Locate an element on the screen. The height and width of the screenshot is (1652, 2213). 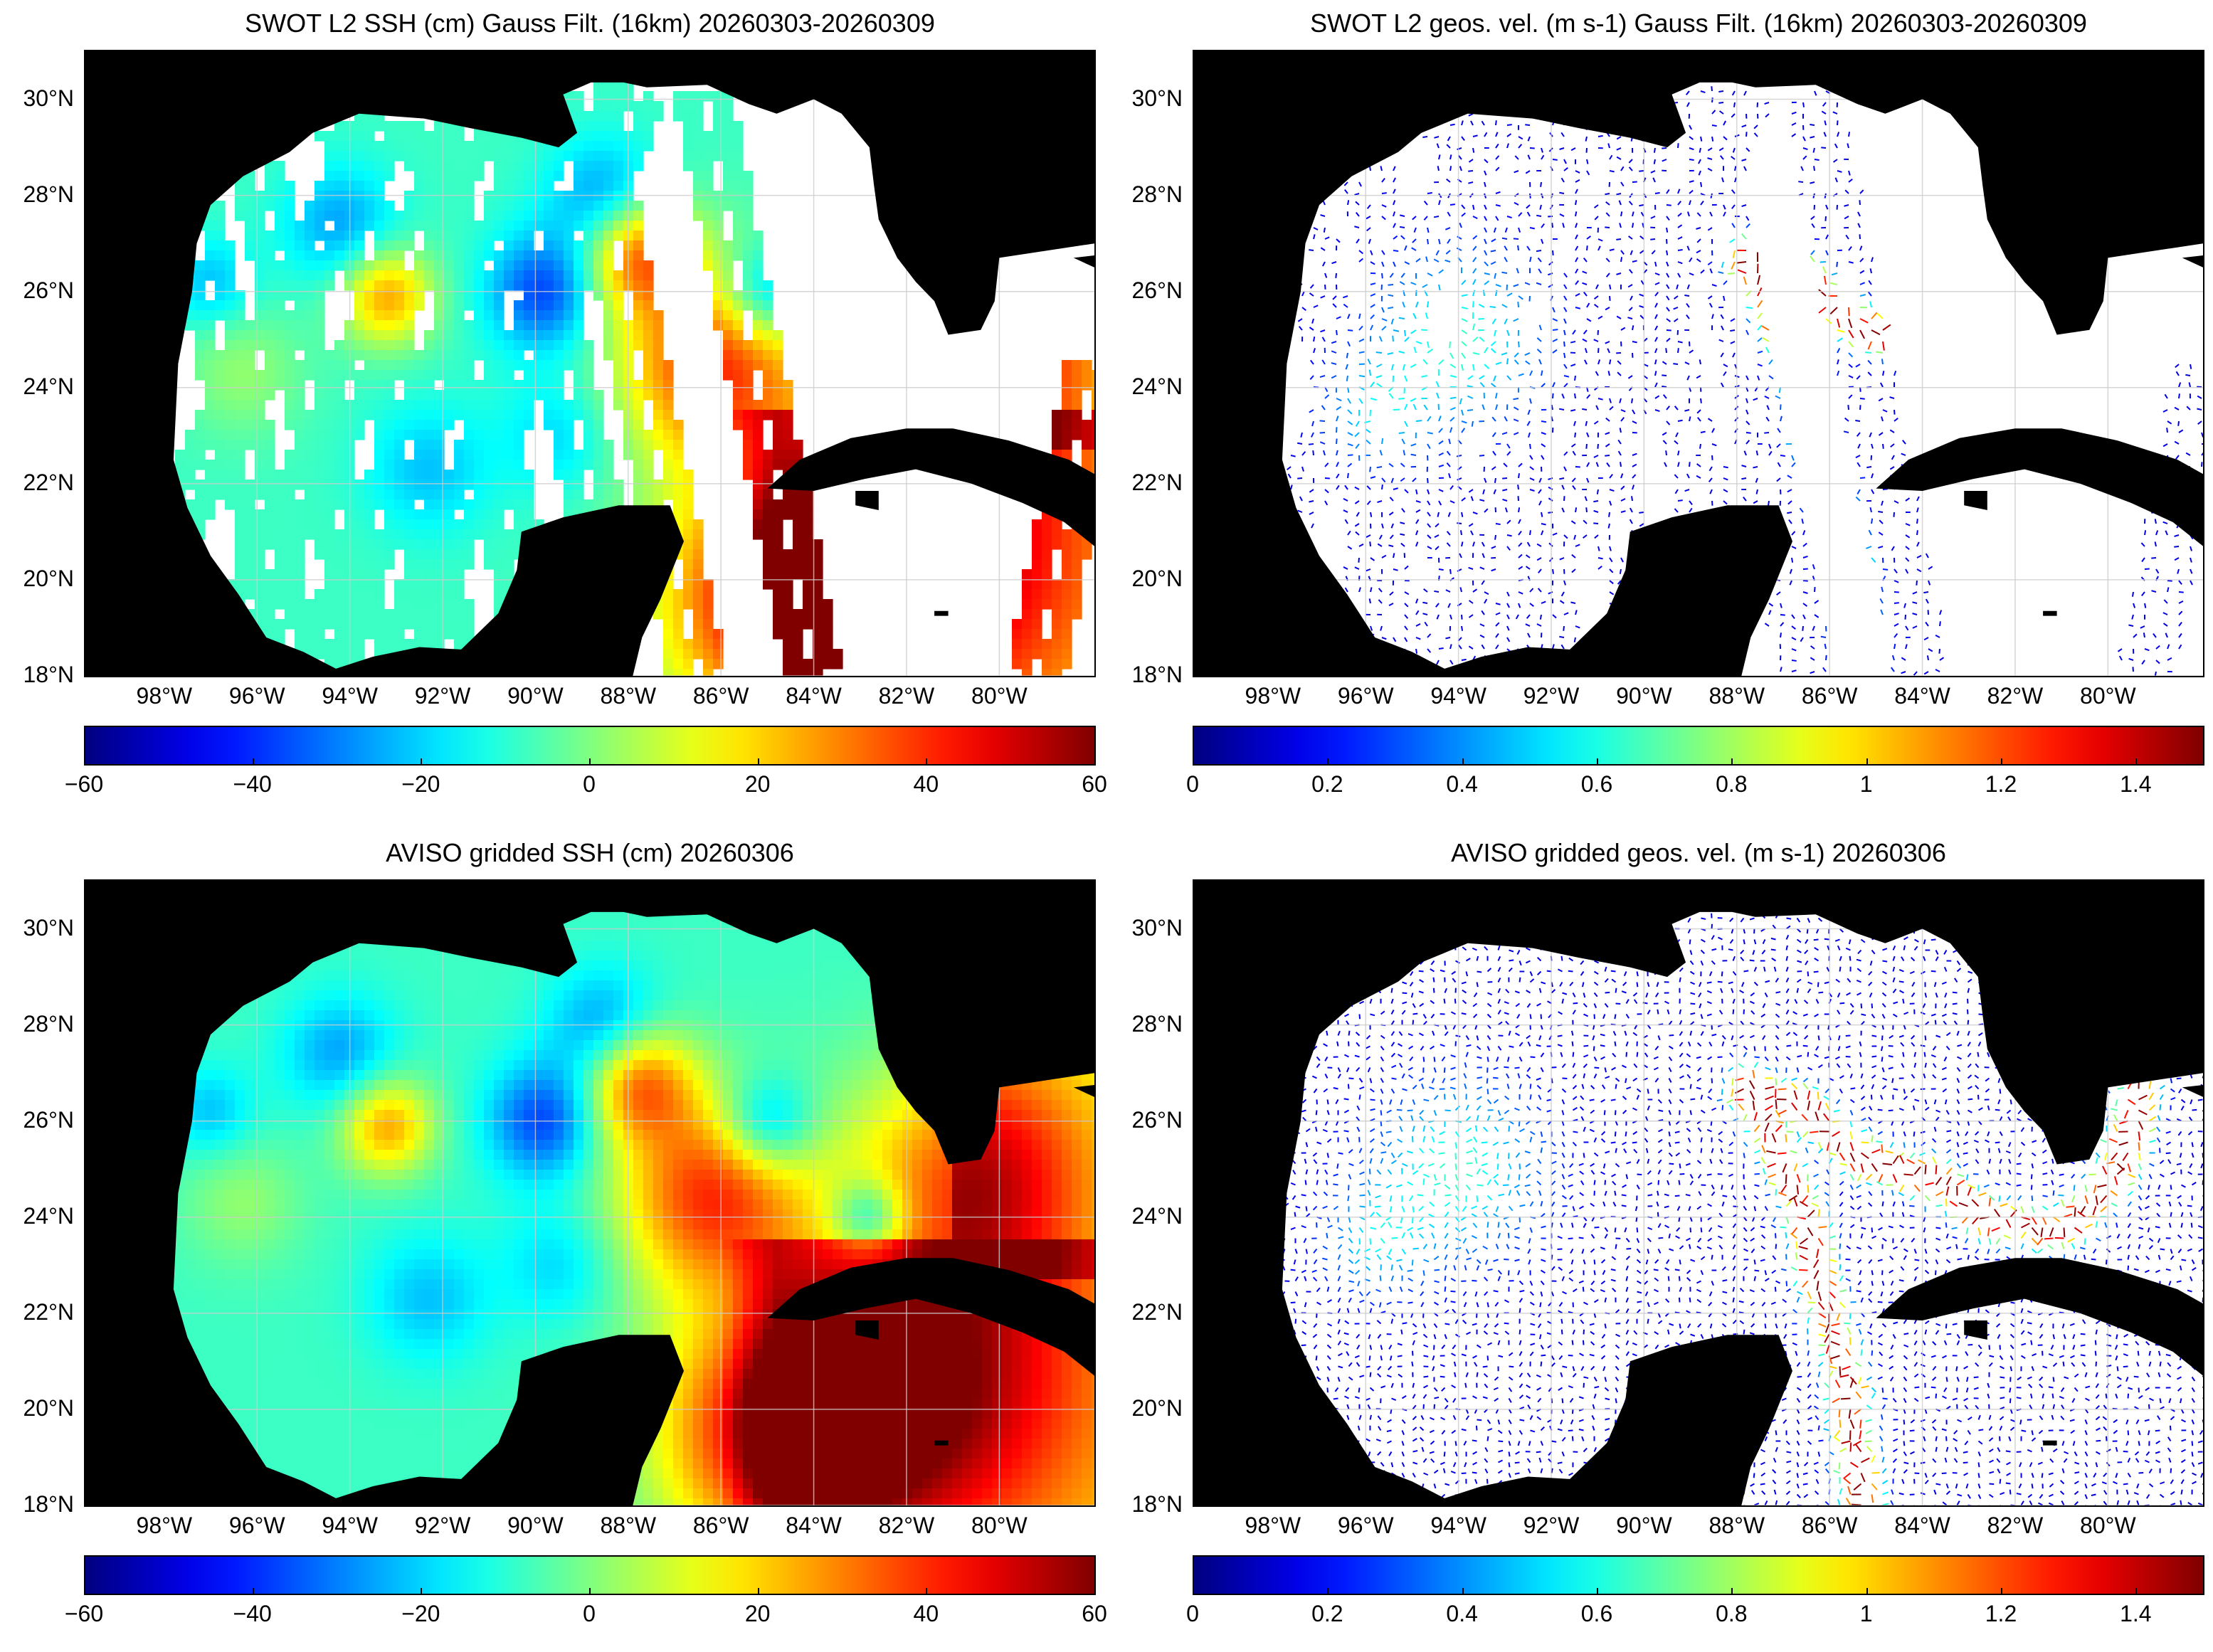
colorbar-tick-label: 1.2 is located at coordinates (2001, 1613).